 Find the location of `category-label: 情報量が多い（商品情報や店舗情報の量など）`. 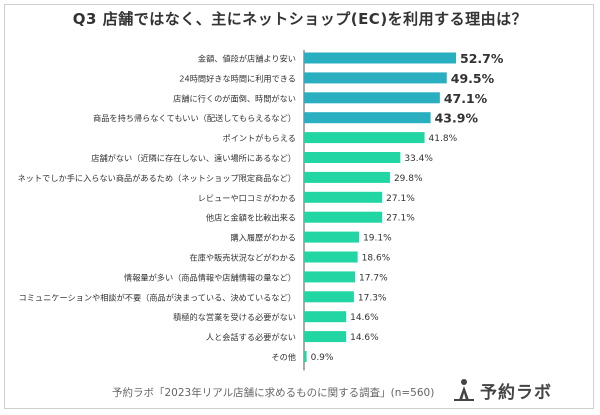

category-label: 情報量が多い（商品情報や店舗情報の量など） is located at coordinates (210, 277).